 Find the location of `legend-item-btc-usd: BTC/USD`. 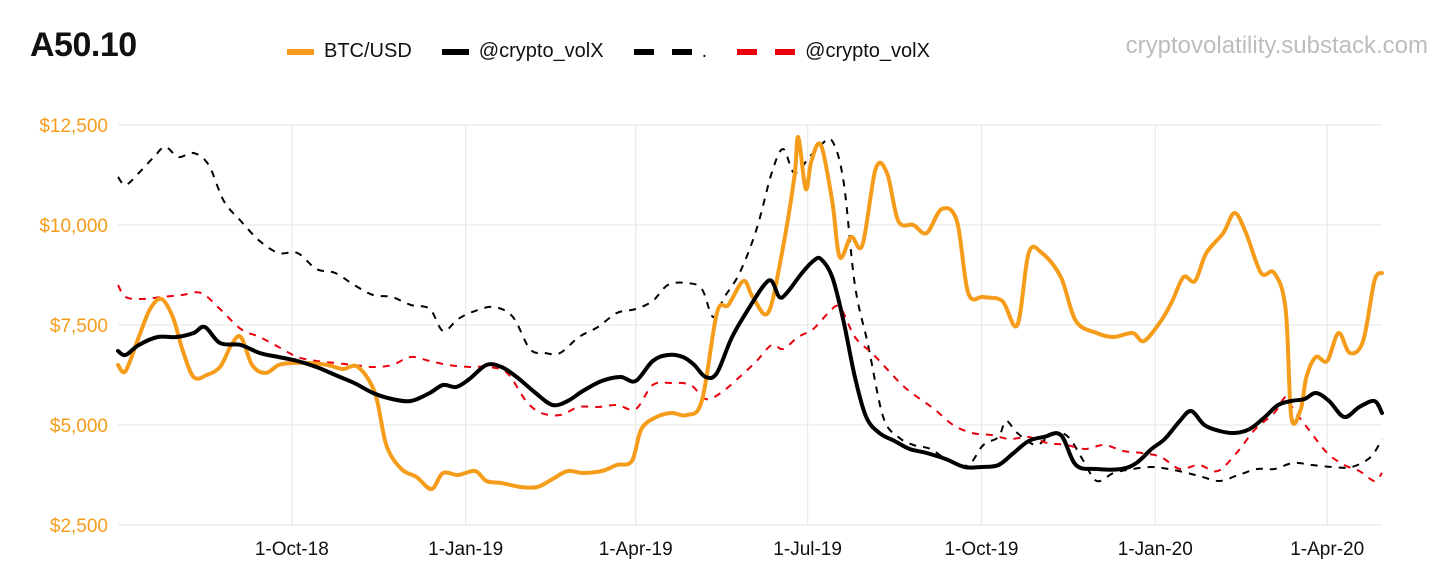

legend-item-btc-usd: BTC/USD is located at coordinates (349, 51).